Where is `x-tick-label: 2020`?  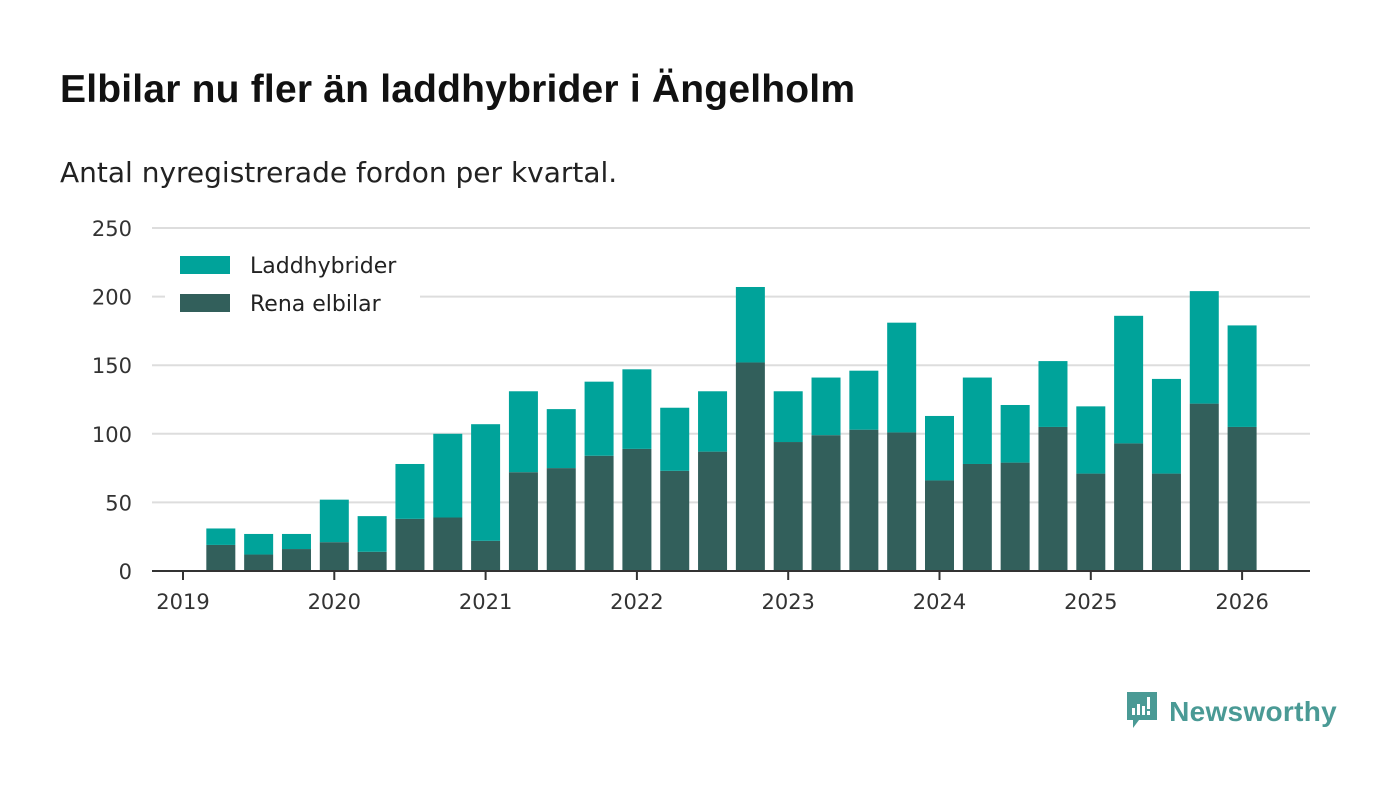
x-tick-label: 2020 is located at coordinates (334, 602).